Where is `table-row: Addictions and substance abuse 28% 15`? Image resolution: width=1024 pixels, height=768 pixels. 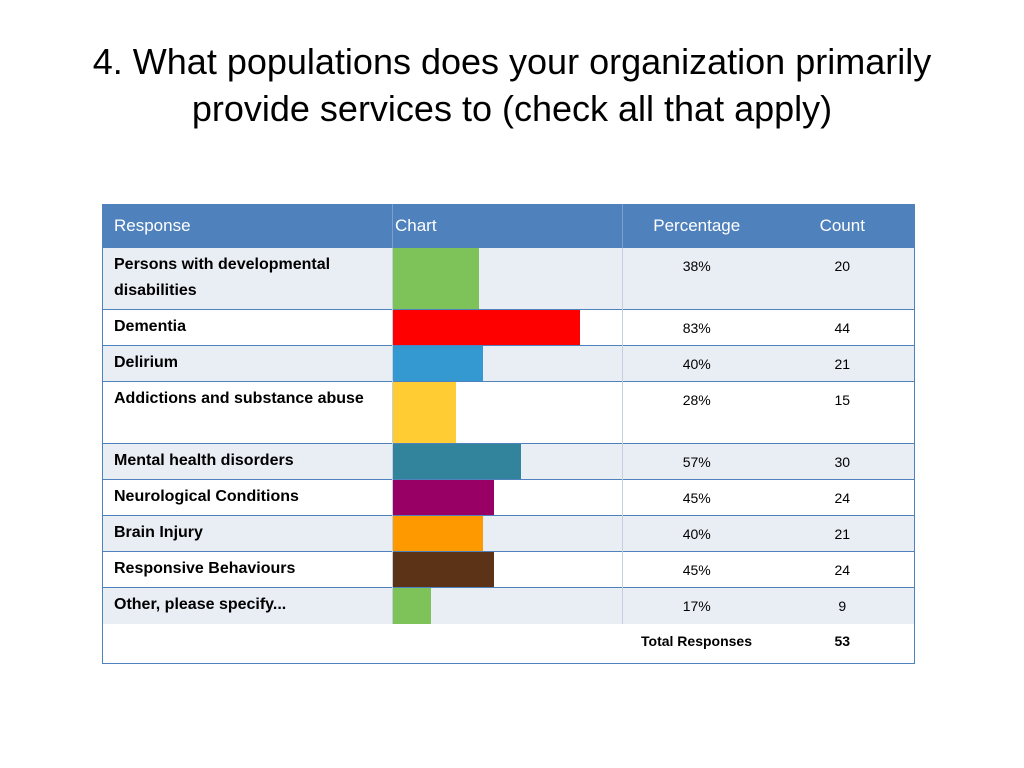 table-row: Addictions and substance abuse 28% 15 is located at coordinates (508, 412).